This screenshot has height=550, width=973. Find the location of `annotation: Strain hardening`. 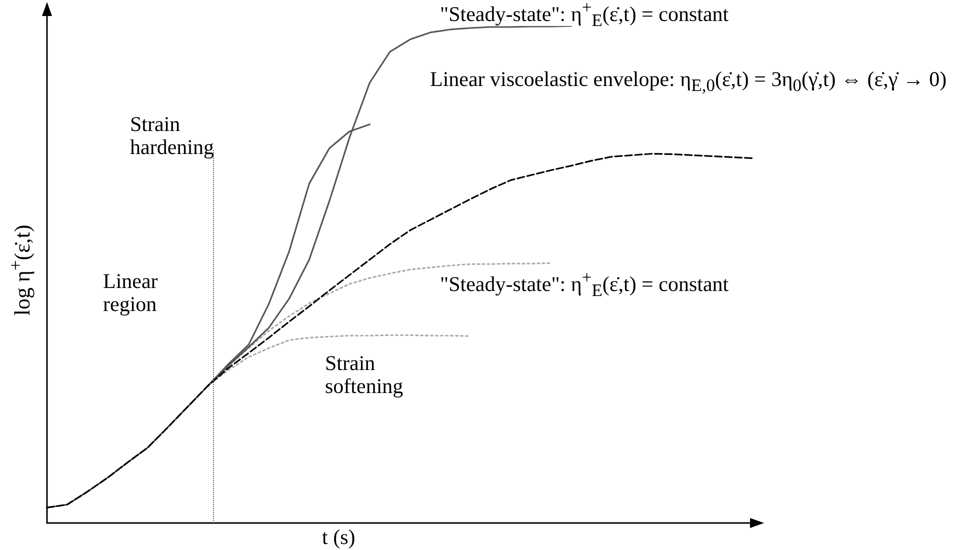

annotation: Strain hardening is located at coordinates (172, 136).